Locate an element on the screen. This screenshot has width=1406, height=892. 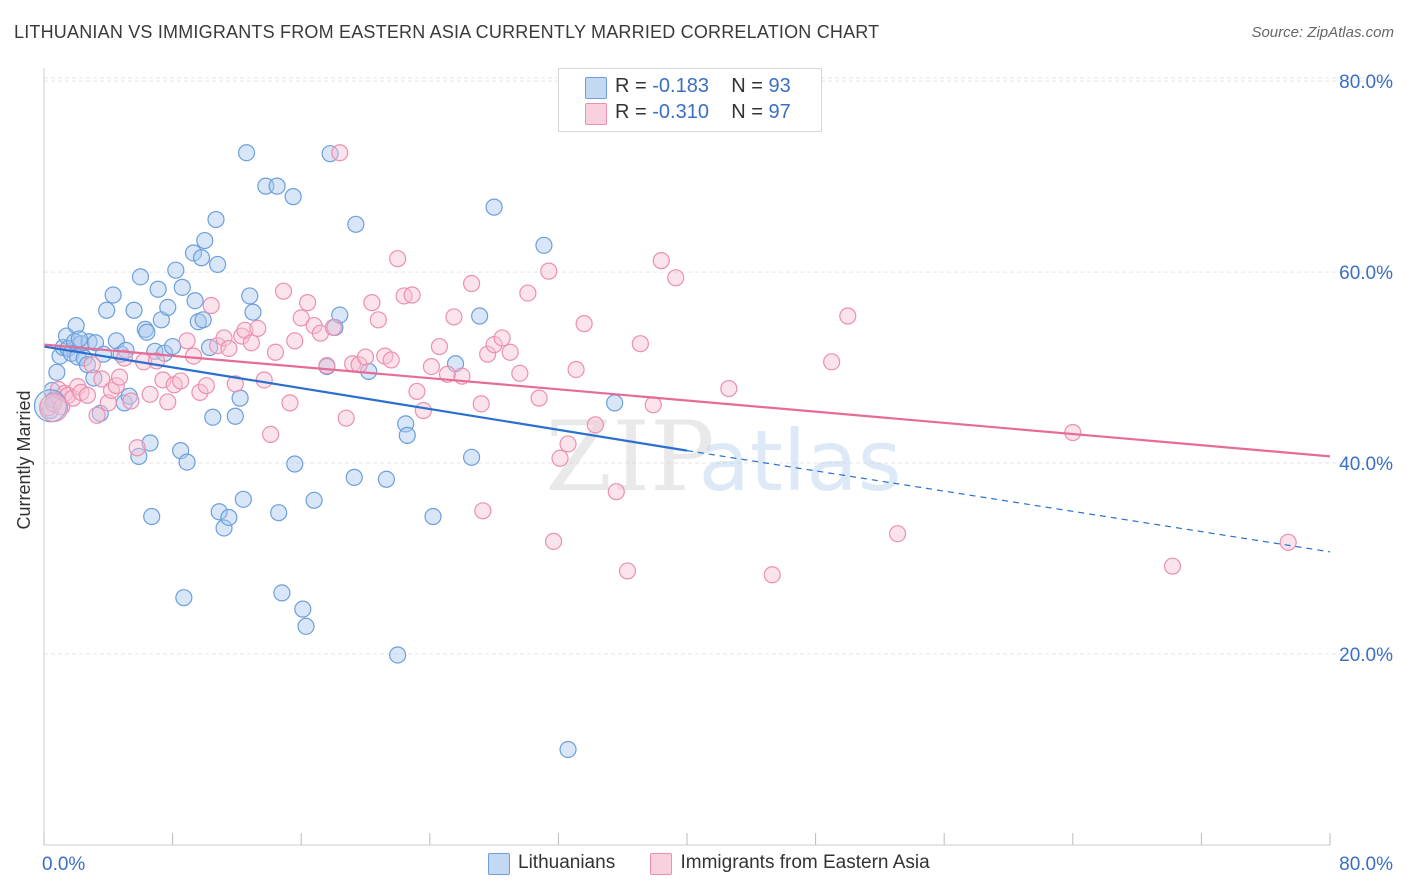
n-value: 93 is located at coordinates (779, 86).